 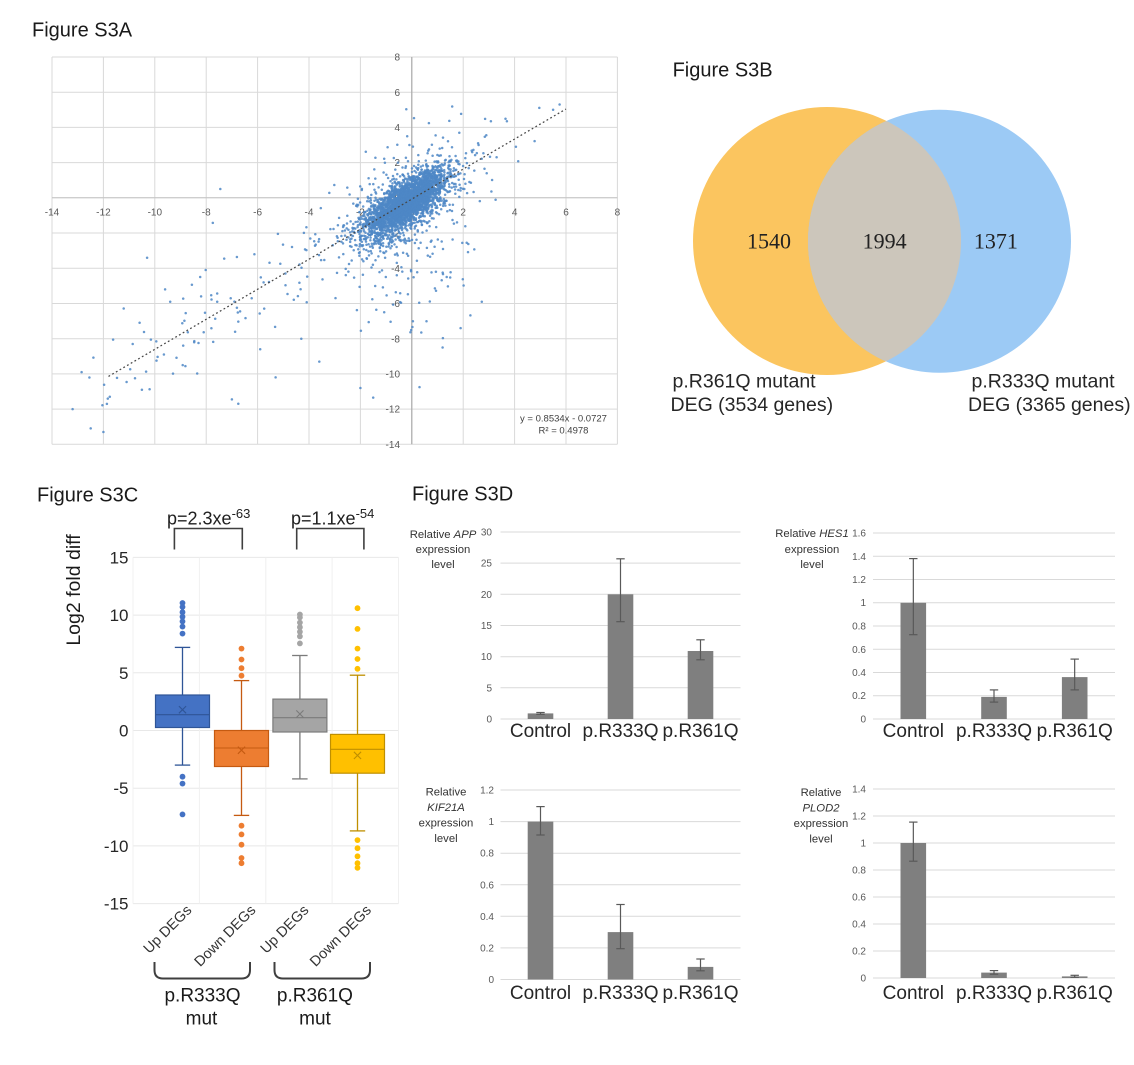 I want to click on svg-text: Relative APP, so click(x=443, y=535).